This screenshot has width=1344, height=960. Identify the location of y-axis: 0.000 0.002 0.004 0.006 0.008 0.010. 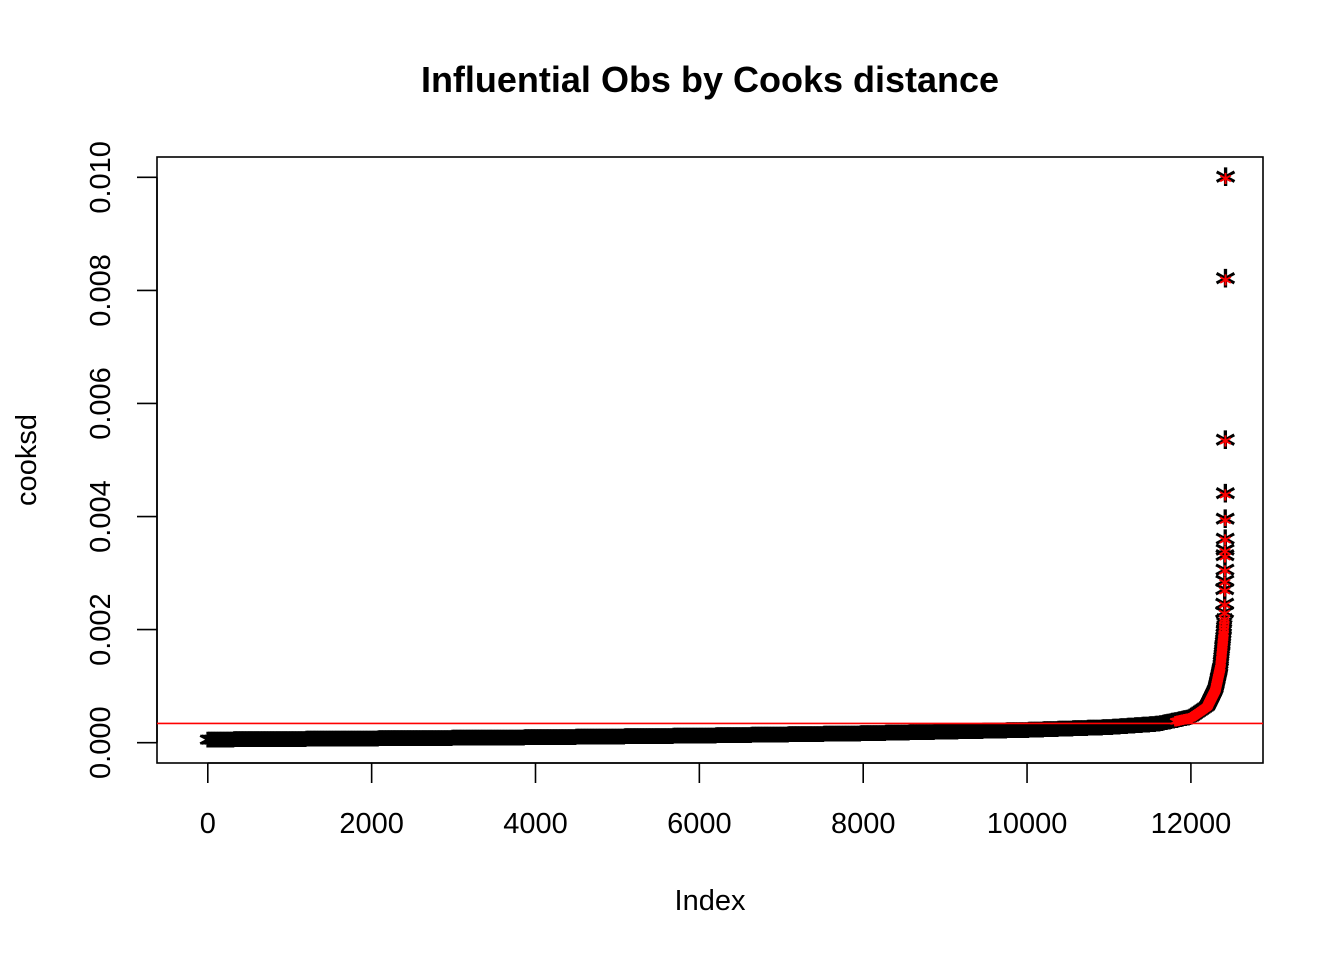
(121, 460).